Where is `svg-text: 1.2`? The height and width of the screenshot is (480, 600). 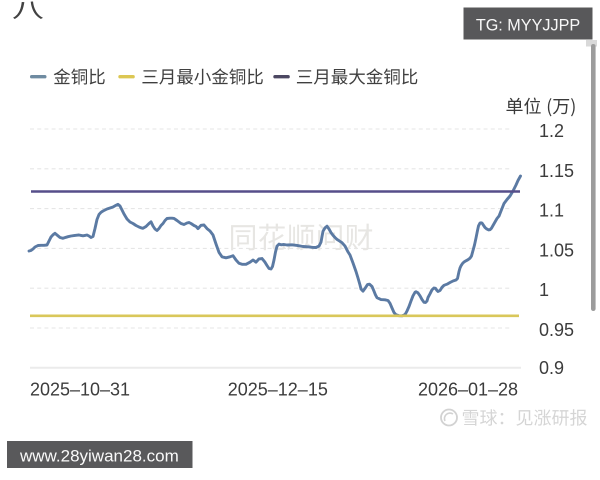
svg-text: 1.2 is located at coordinates (551, 131).